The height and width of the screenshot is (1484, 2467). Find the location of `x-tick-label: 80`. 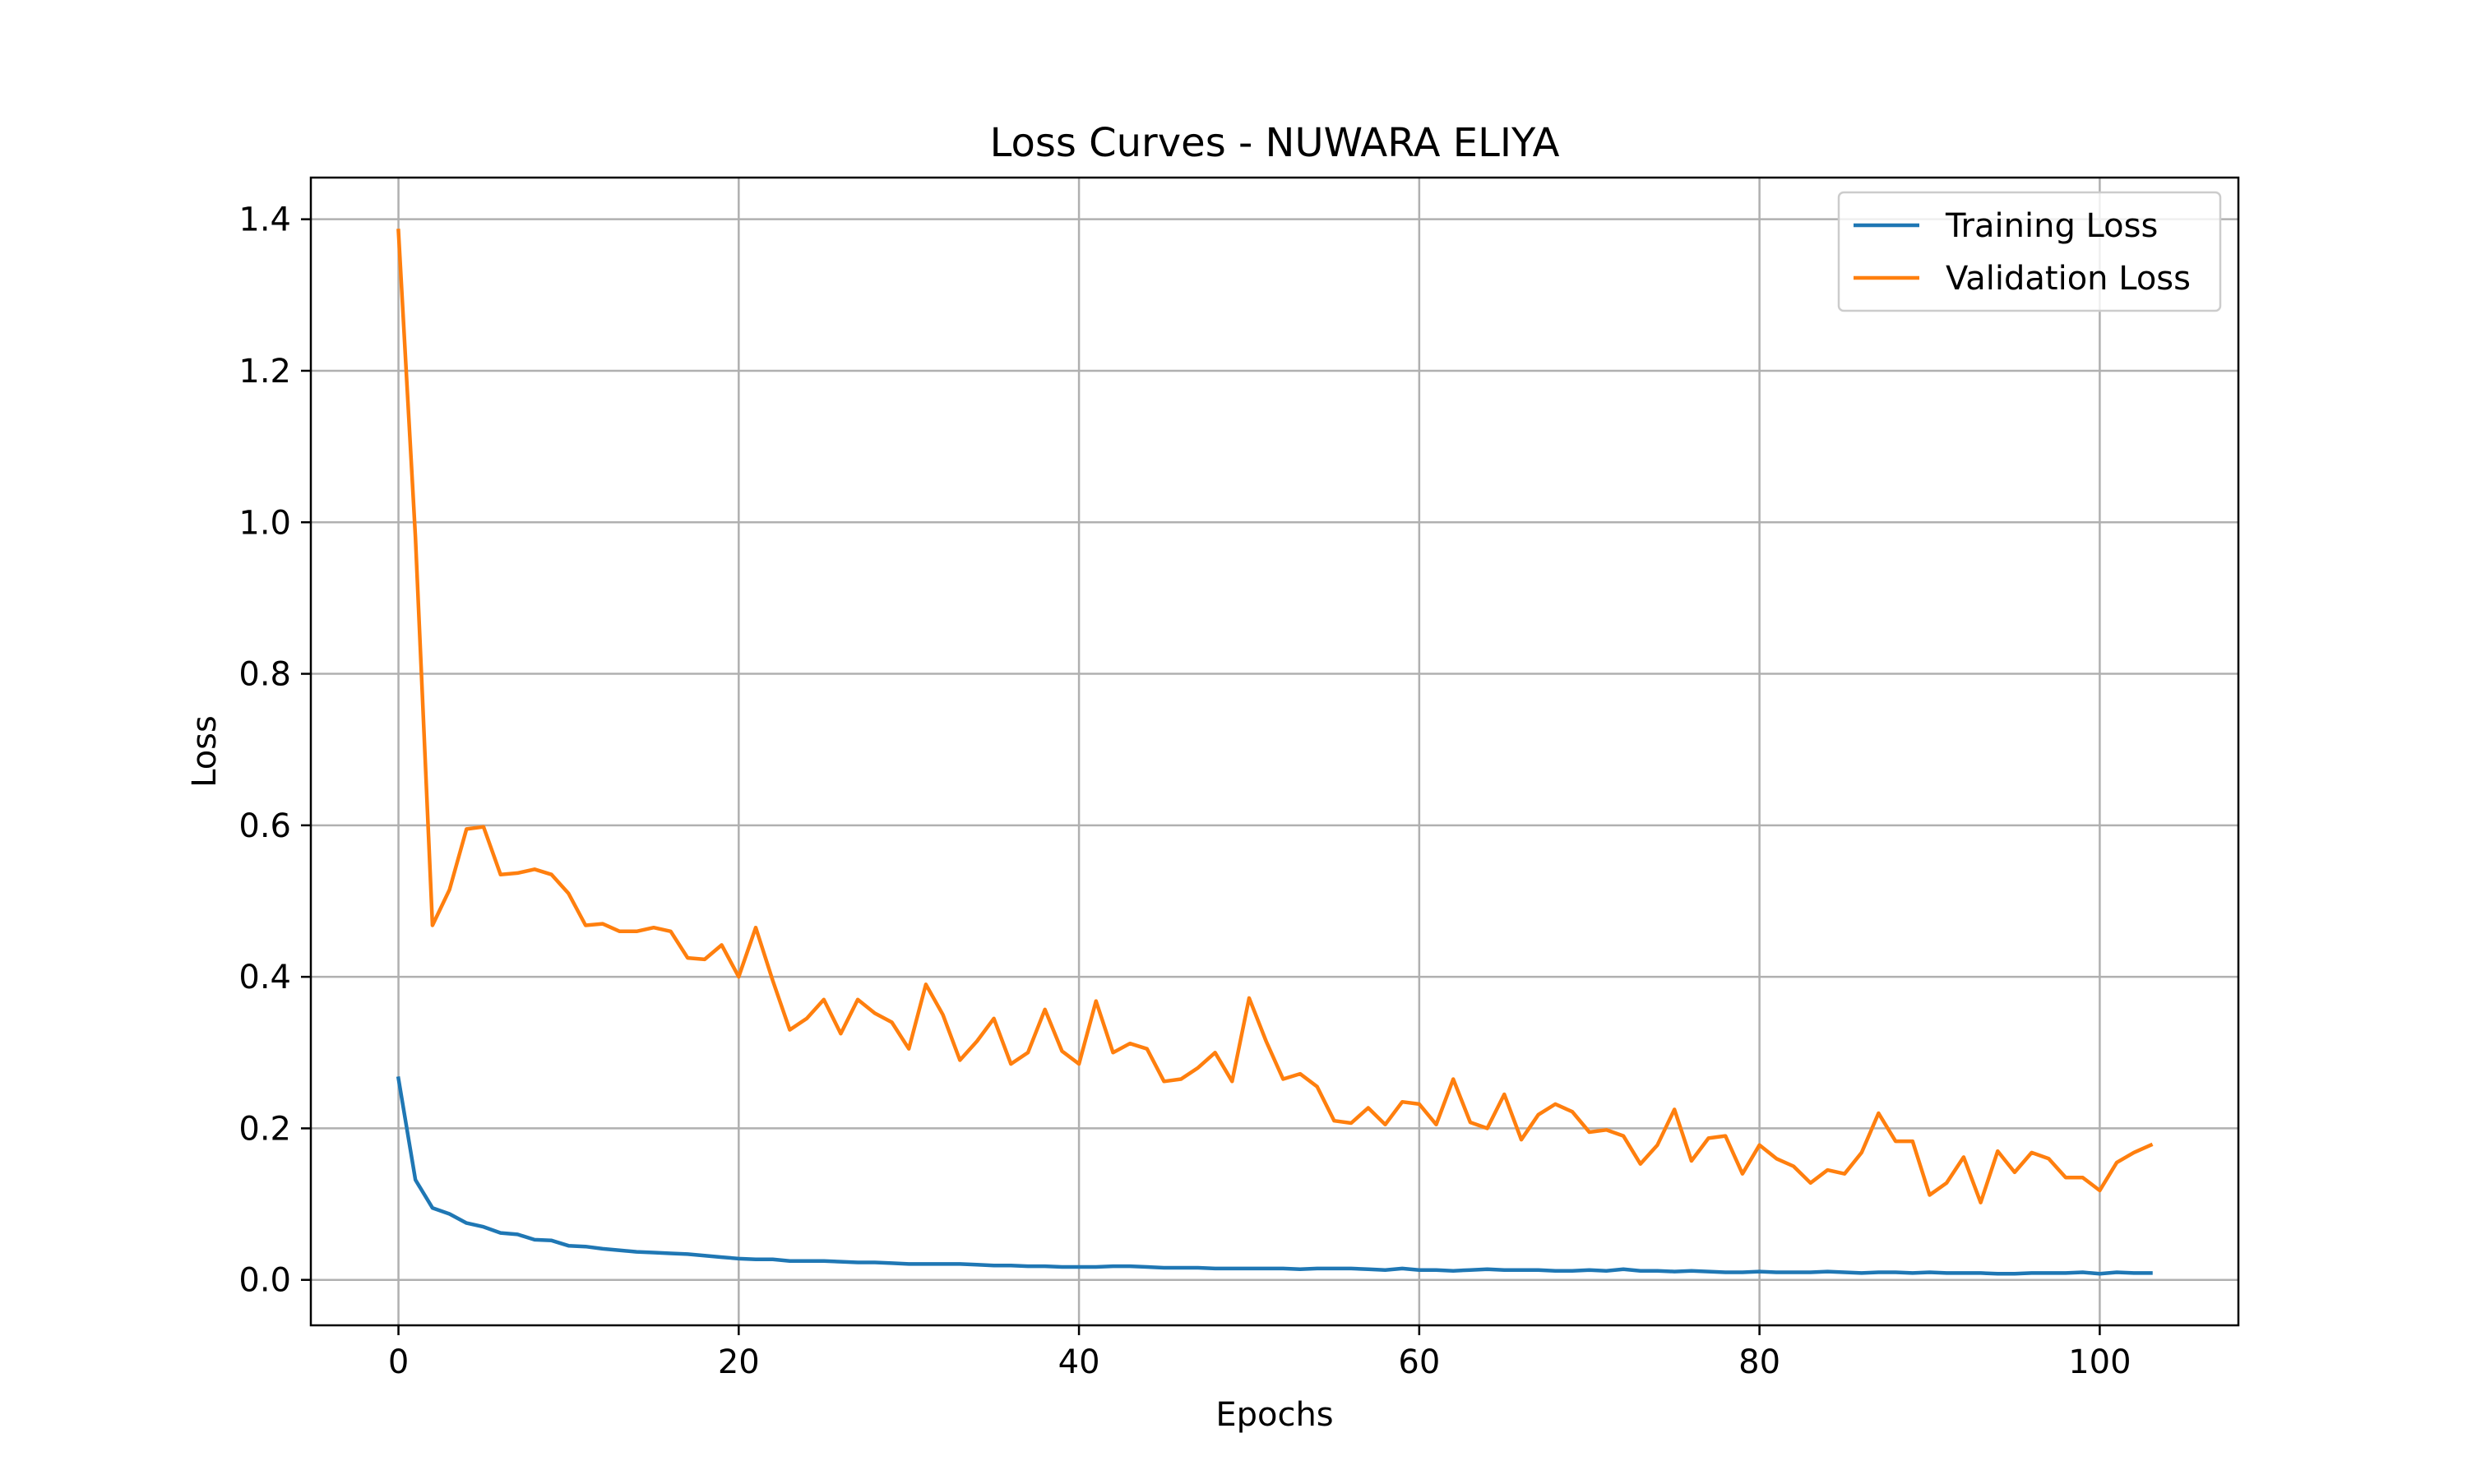

x-tick-label: 80 is located at coordinates (1759, 1362).